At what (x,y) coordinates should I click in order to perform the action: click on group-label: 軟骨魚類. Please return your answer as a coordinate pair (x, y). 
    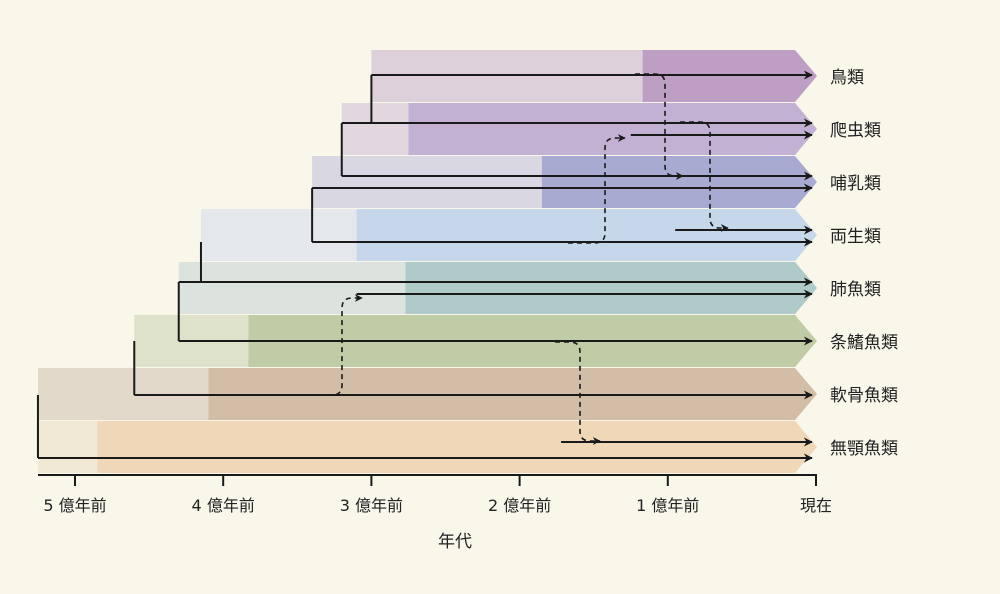
    Looking at the image, I should click on (864, 396).